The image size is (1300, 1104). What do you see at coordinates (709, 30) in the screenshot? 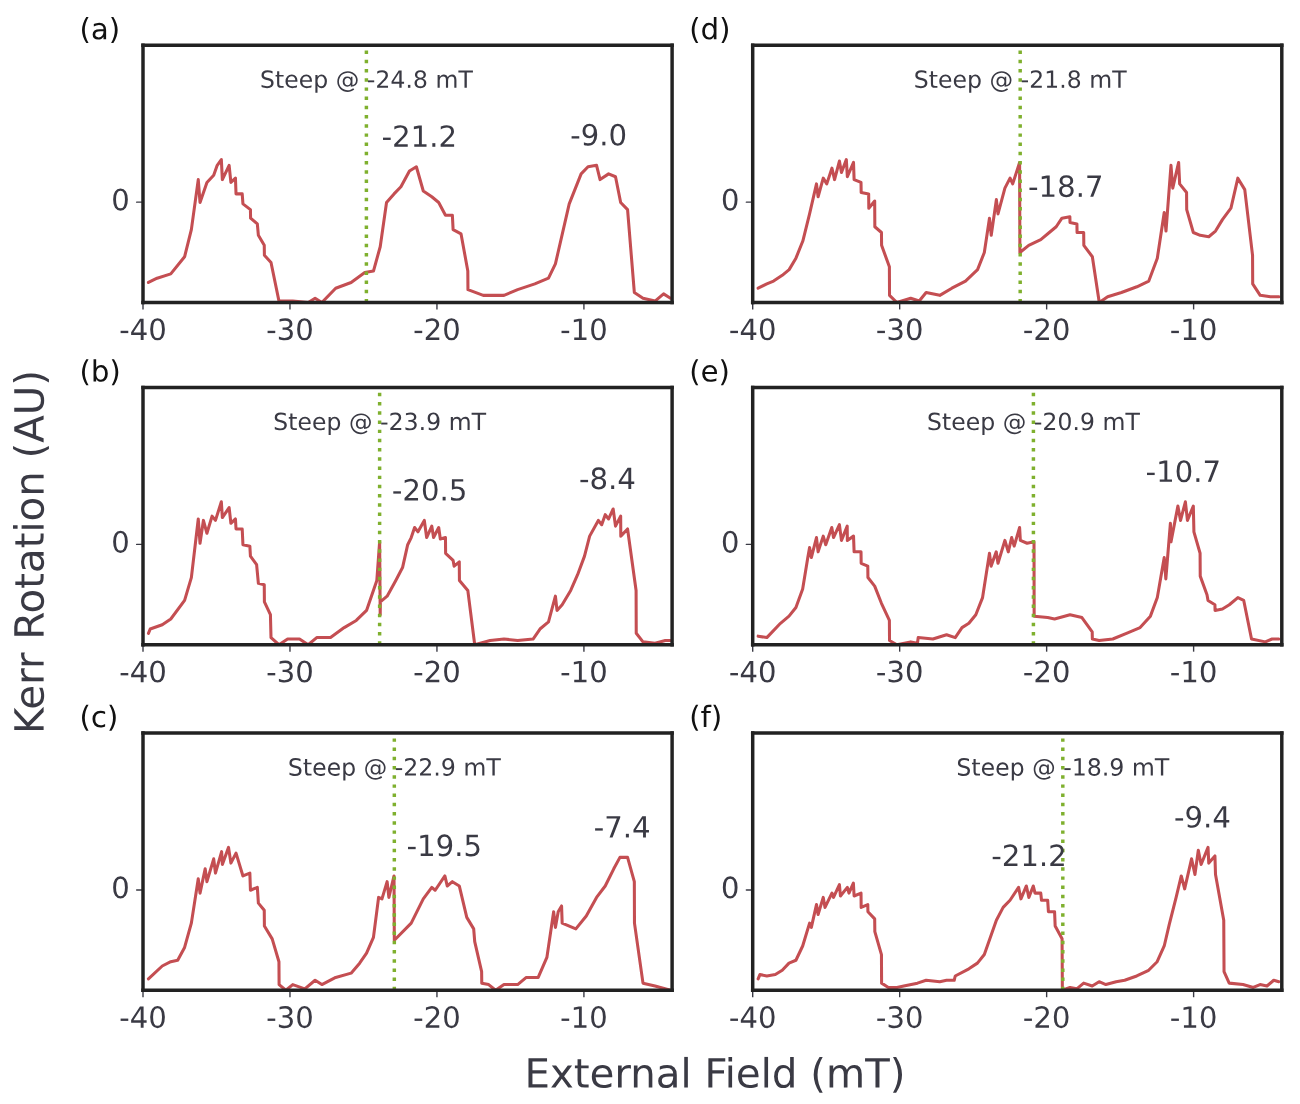
I see `chart-title: (d)` at bounding box center [709, 30].